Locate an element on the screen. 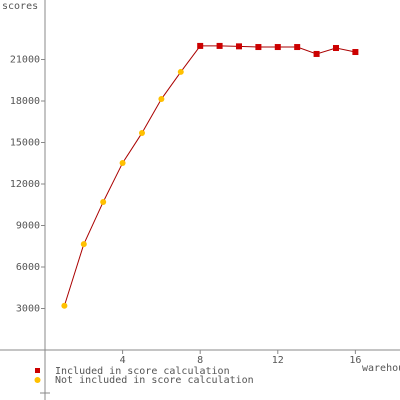  x-axis-label: warehouses is located at coordinates (381, 368).